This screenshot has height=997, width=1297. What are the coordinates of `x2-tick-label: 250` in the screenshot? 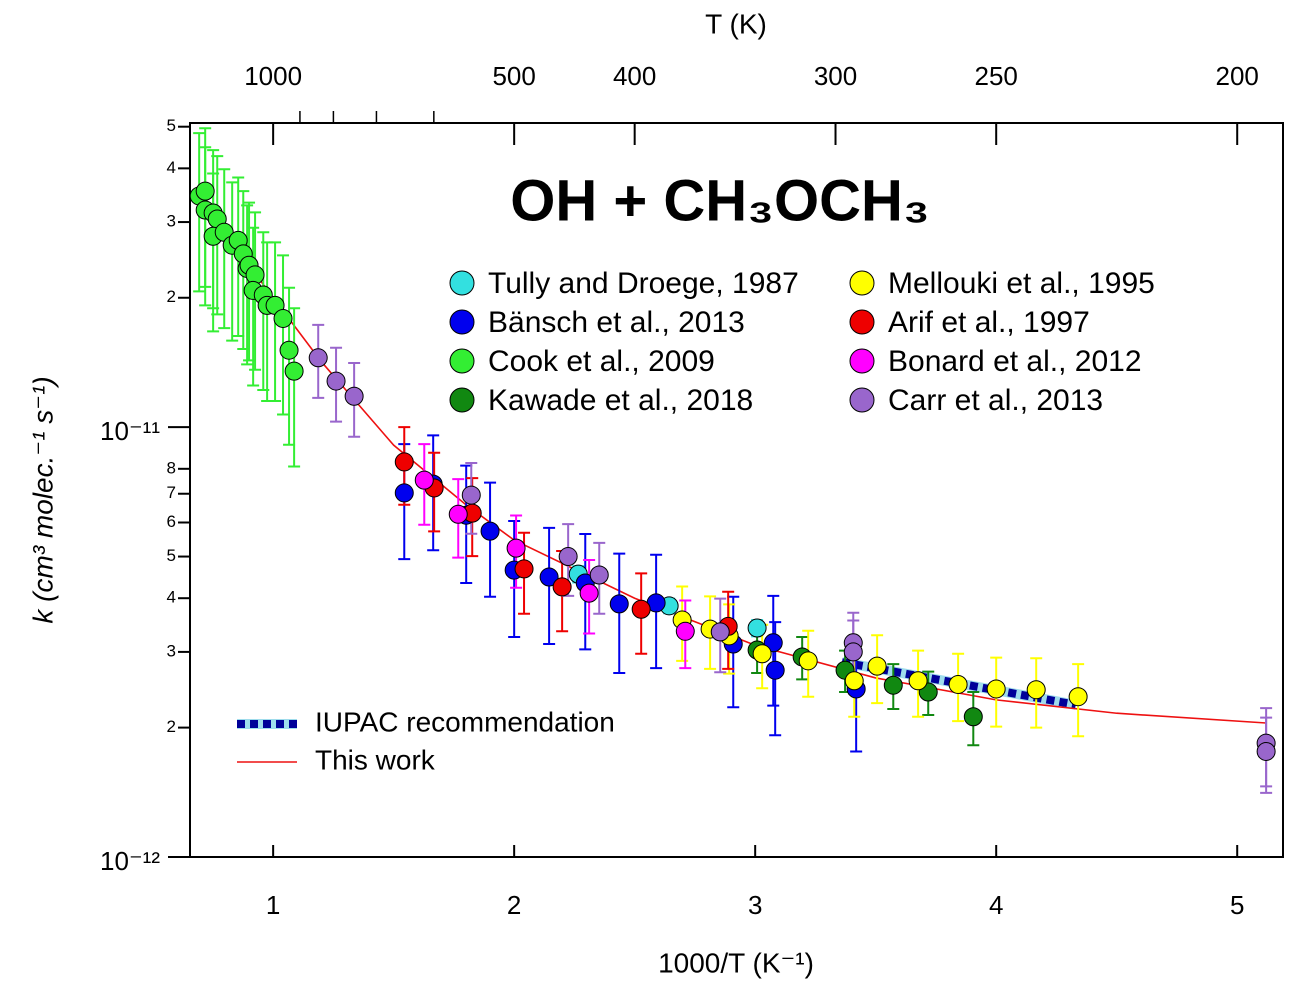 It's located at (995, 76).